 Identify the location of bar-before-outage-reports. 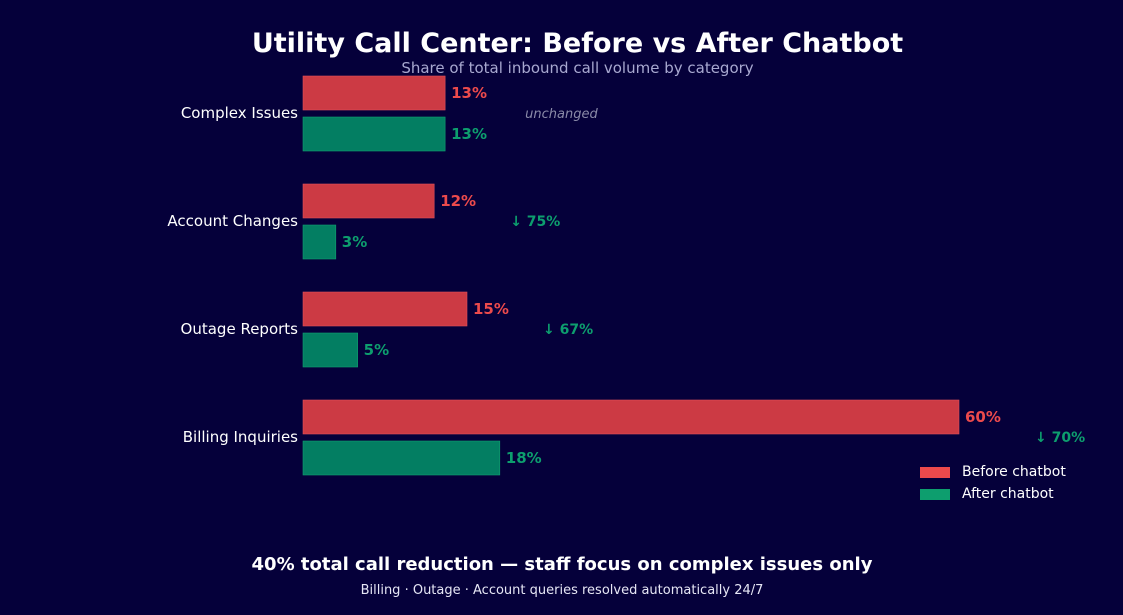
(385, 309).